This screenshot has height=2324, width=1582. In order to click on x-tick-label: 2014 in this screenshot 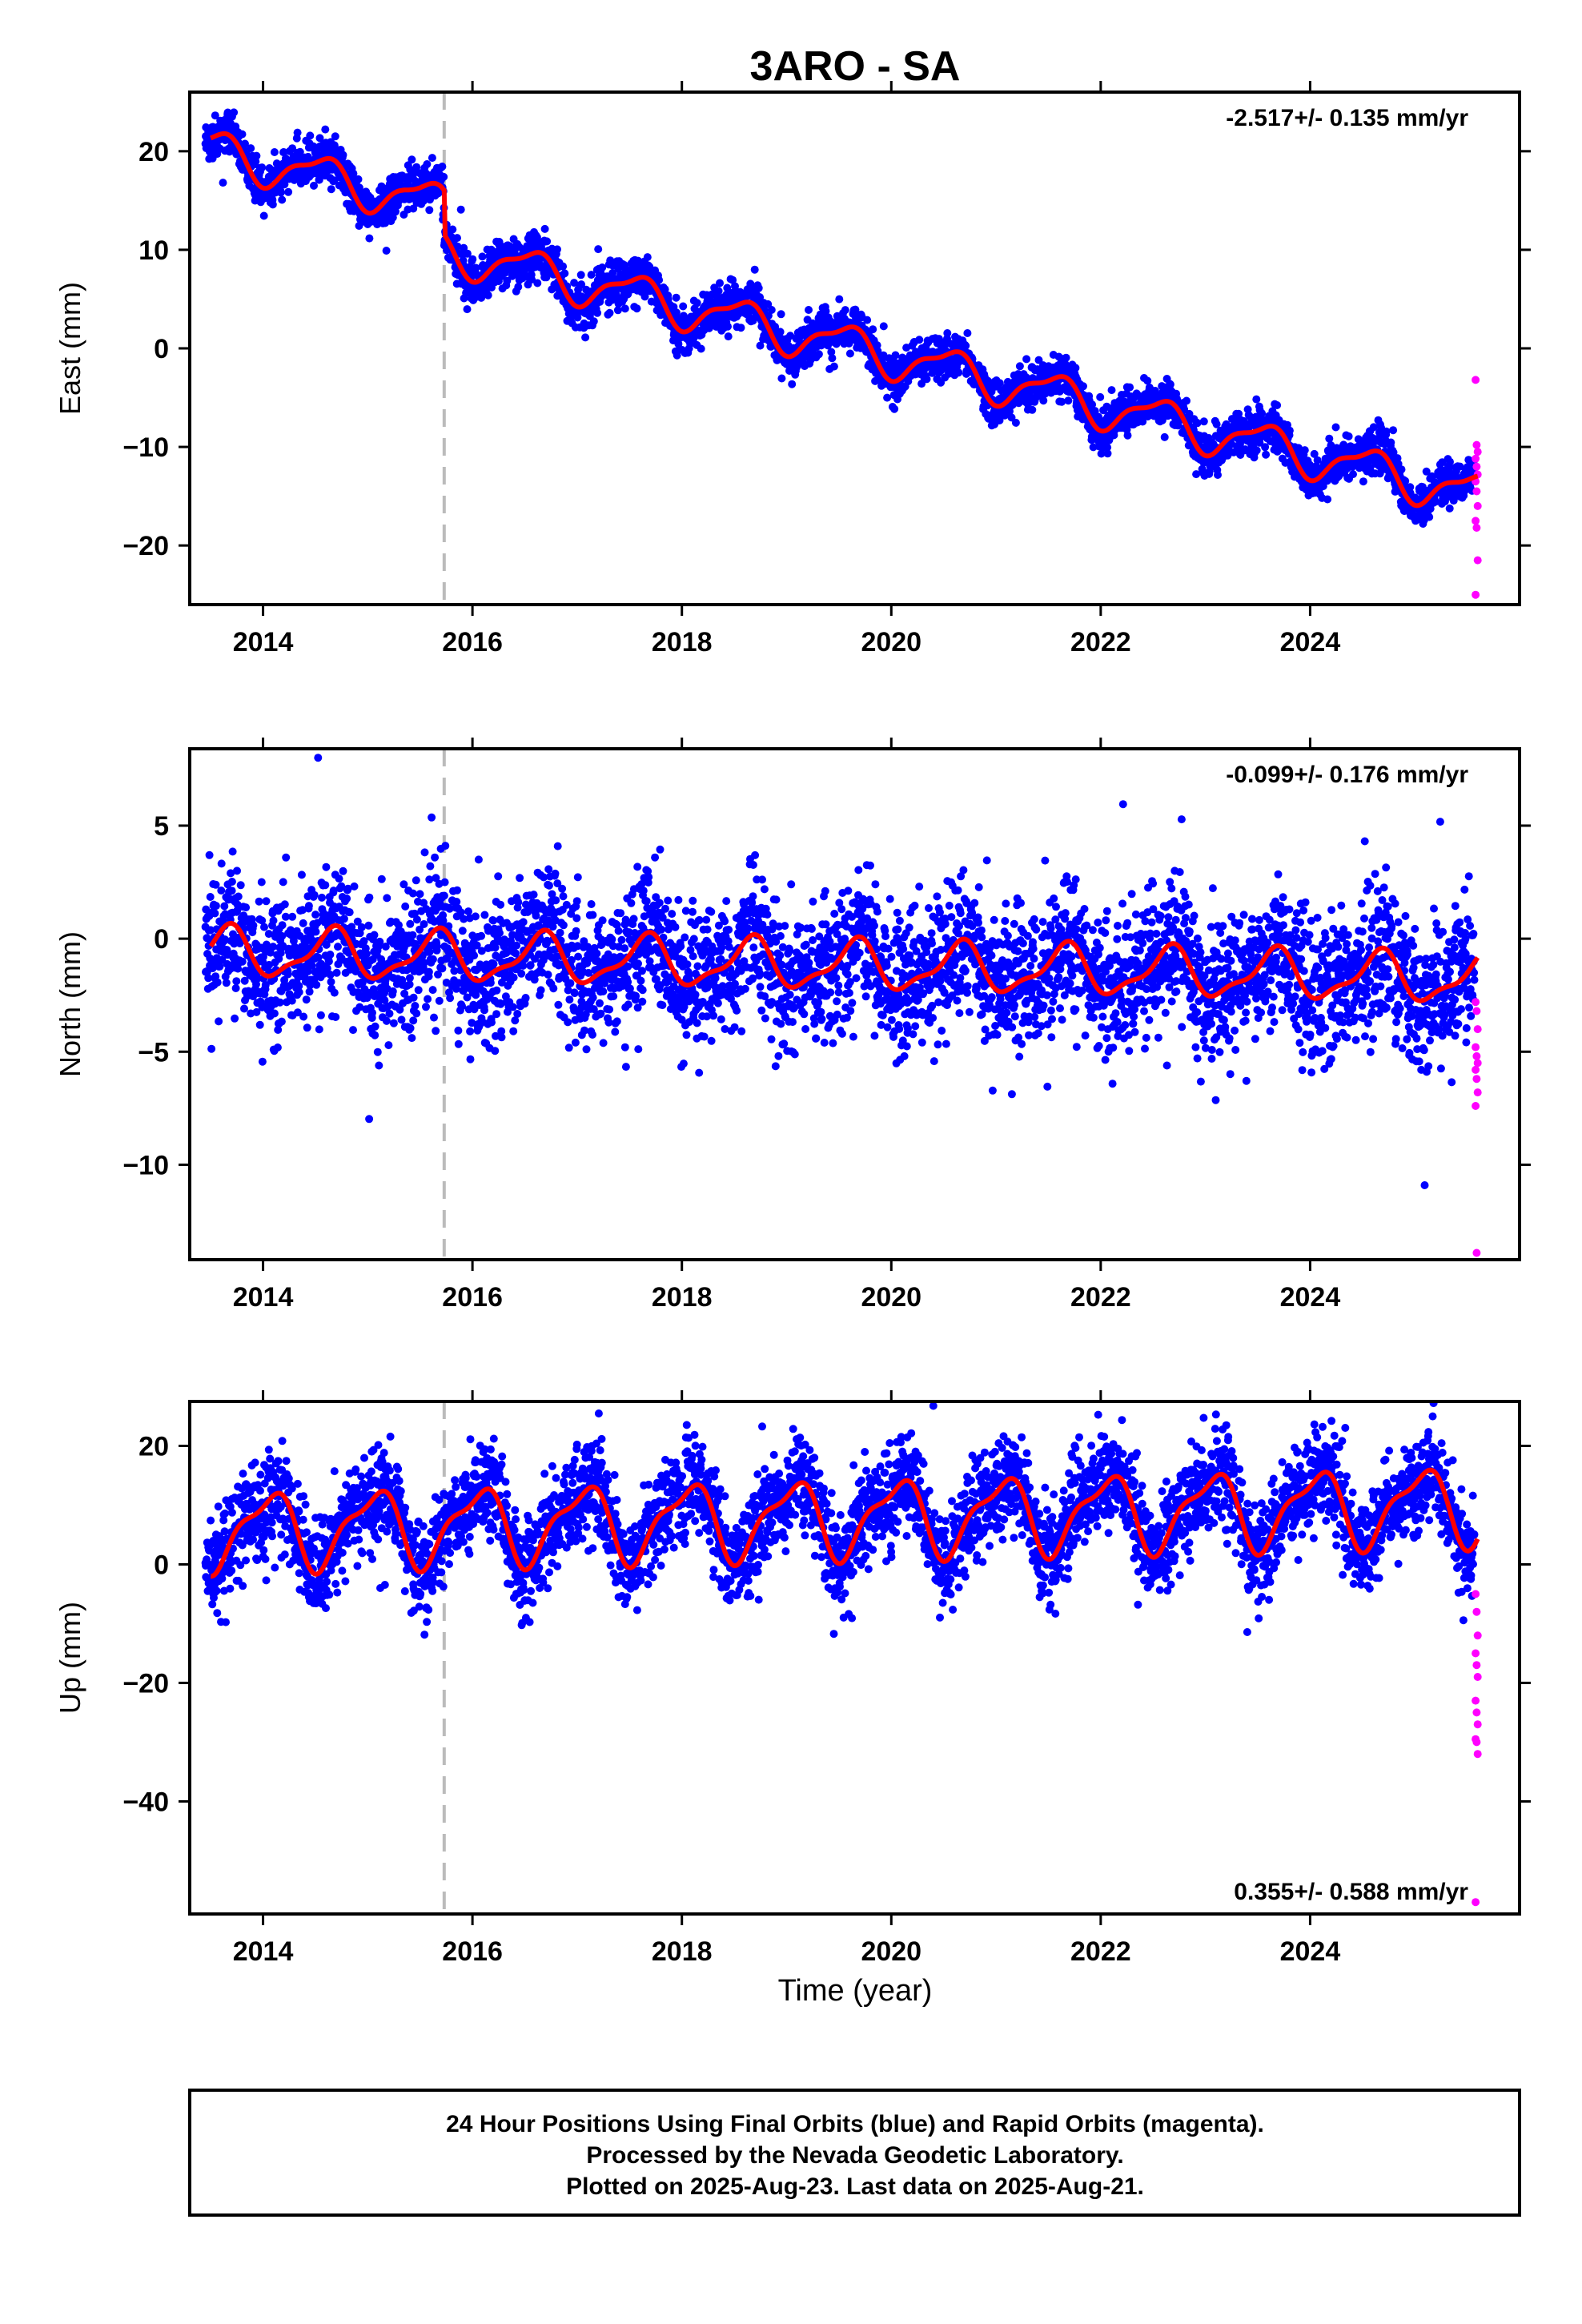, I will do `click(263, 642)`.